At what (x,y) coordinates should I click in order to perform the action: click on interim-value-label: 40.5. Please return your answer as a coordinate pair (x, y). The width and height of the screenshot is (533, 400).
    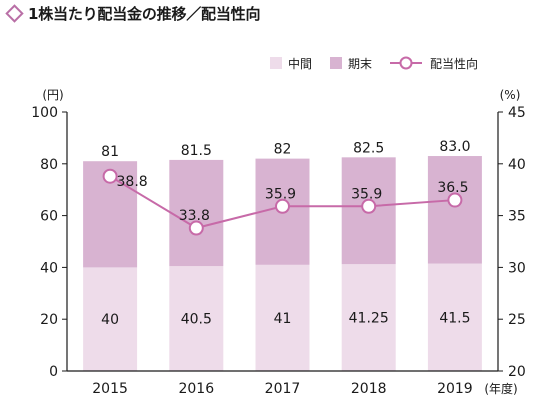
    Looking at the image, I should click on (196, 320).